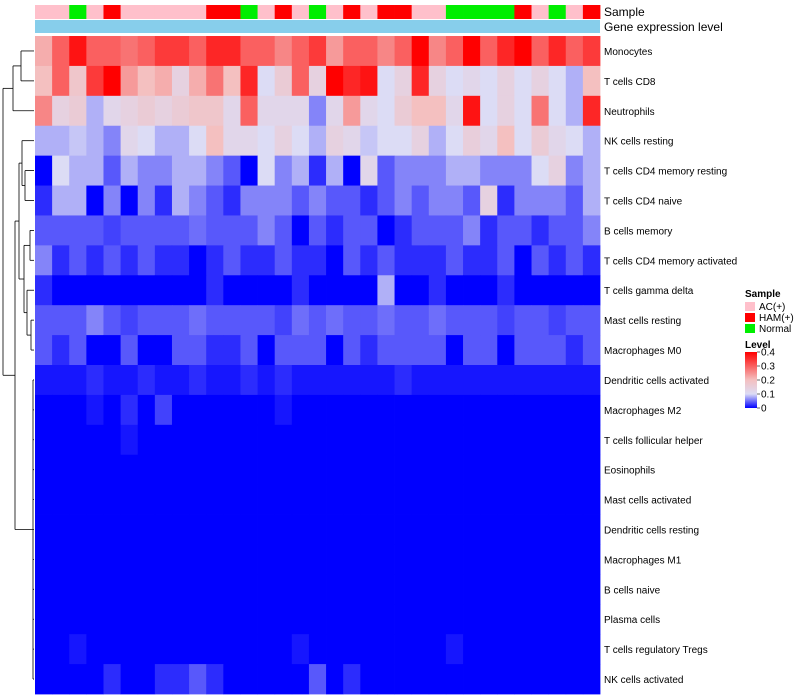 This screenshot has width=800, height=700. I want to click on row-label: T cells gamma delta, so click(649, 291).